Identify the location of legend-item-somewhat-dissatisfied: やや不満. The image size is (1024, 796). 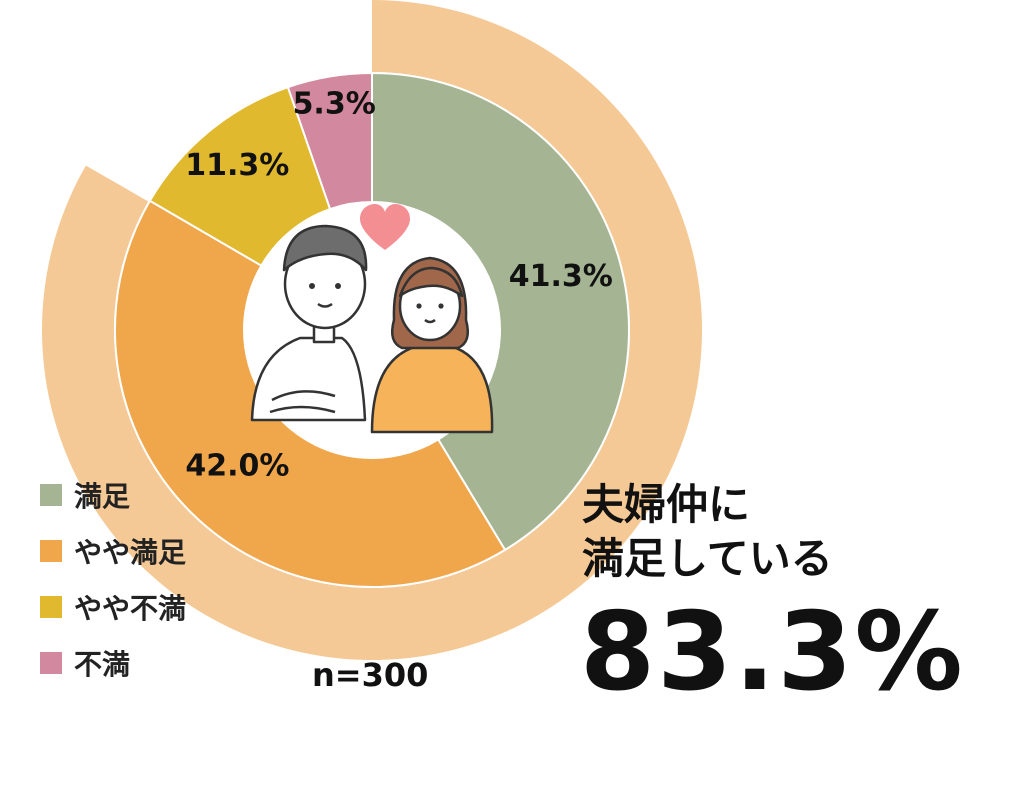
(113, 607).